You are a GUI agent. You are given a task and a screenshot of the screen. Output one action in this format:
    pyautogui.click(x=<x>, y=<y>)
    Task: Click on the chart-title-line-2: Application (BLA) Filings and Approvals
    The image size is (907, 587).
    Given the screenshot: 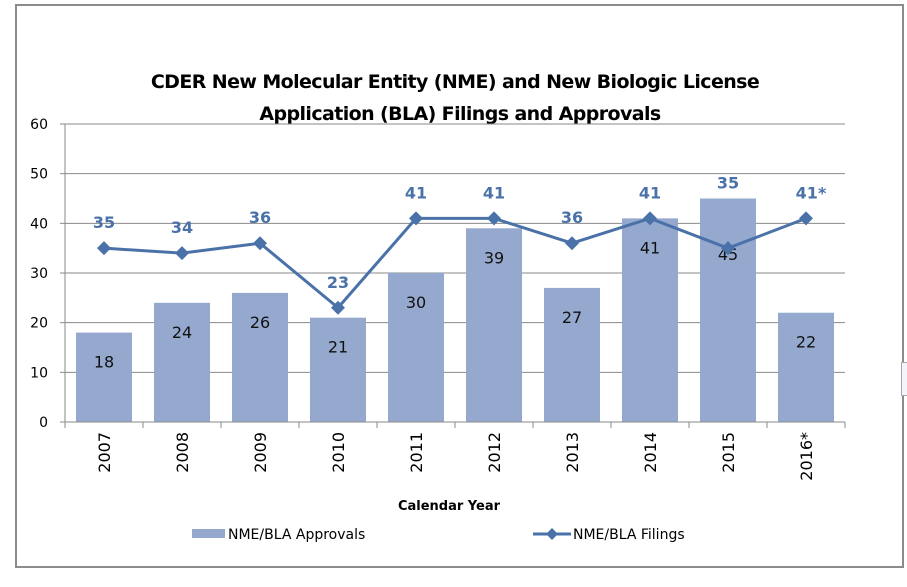 What is the action you would take?
    pyautogui.click(x=459, y=114)
    